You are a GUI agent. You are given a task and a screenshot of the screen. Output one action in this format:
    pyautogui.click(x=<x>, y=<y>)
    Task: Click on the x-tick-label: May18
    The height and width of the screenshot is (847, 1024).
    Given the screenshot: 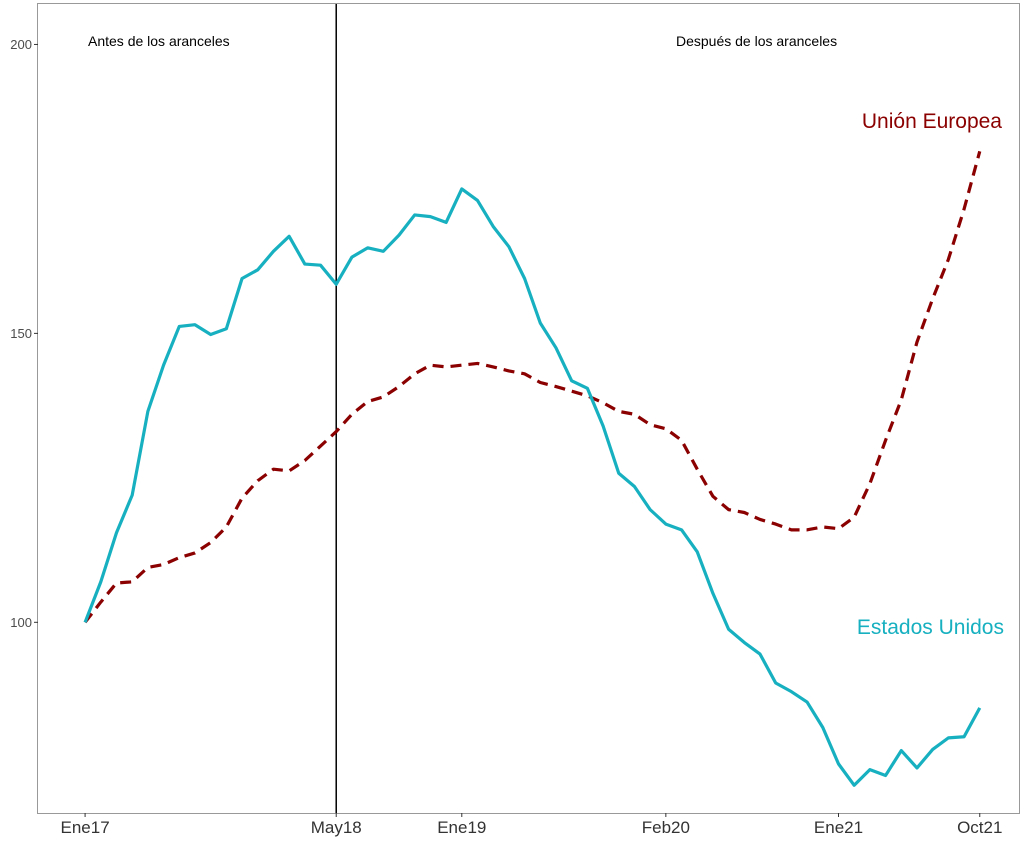 What is the action you would take?
    pyautogui.click(x=336, y=827)
    